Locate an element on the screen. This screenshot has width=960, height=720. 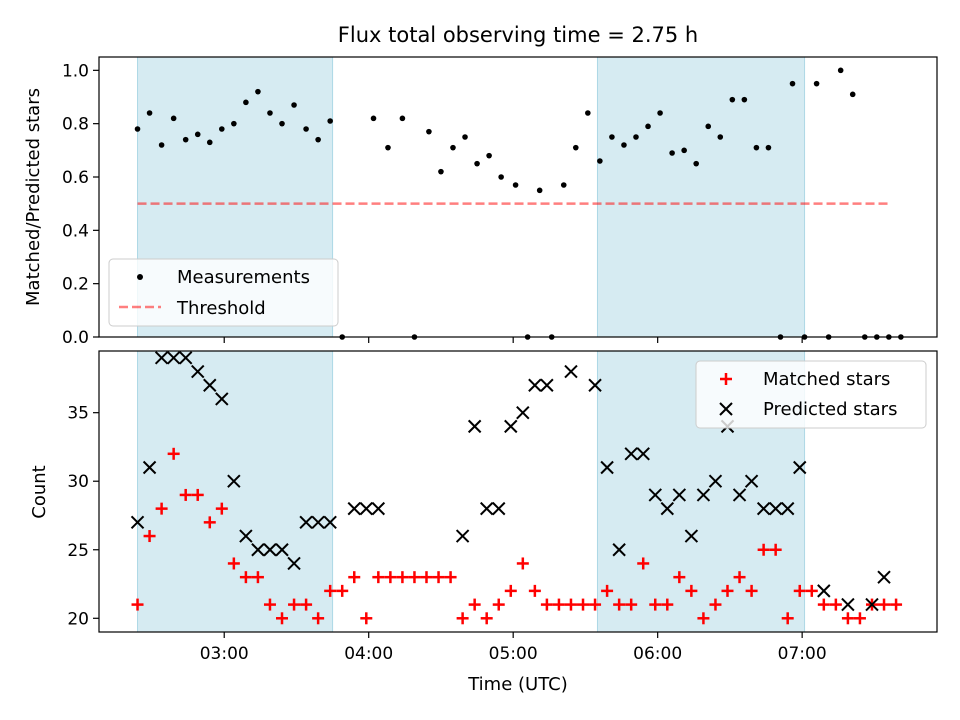
ratio-panel-y-tick-label: 0.6 is located at coordinates (75, 178).